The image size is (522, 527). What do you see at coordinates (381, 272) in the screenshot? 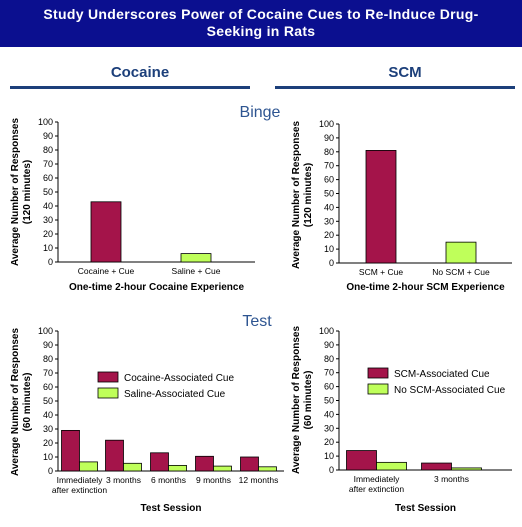
I see `x-tick-label: SCM + Cue` at bounding box center [381, 272].